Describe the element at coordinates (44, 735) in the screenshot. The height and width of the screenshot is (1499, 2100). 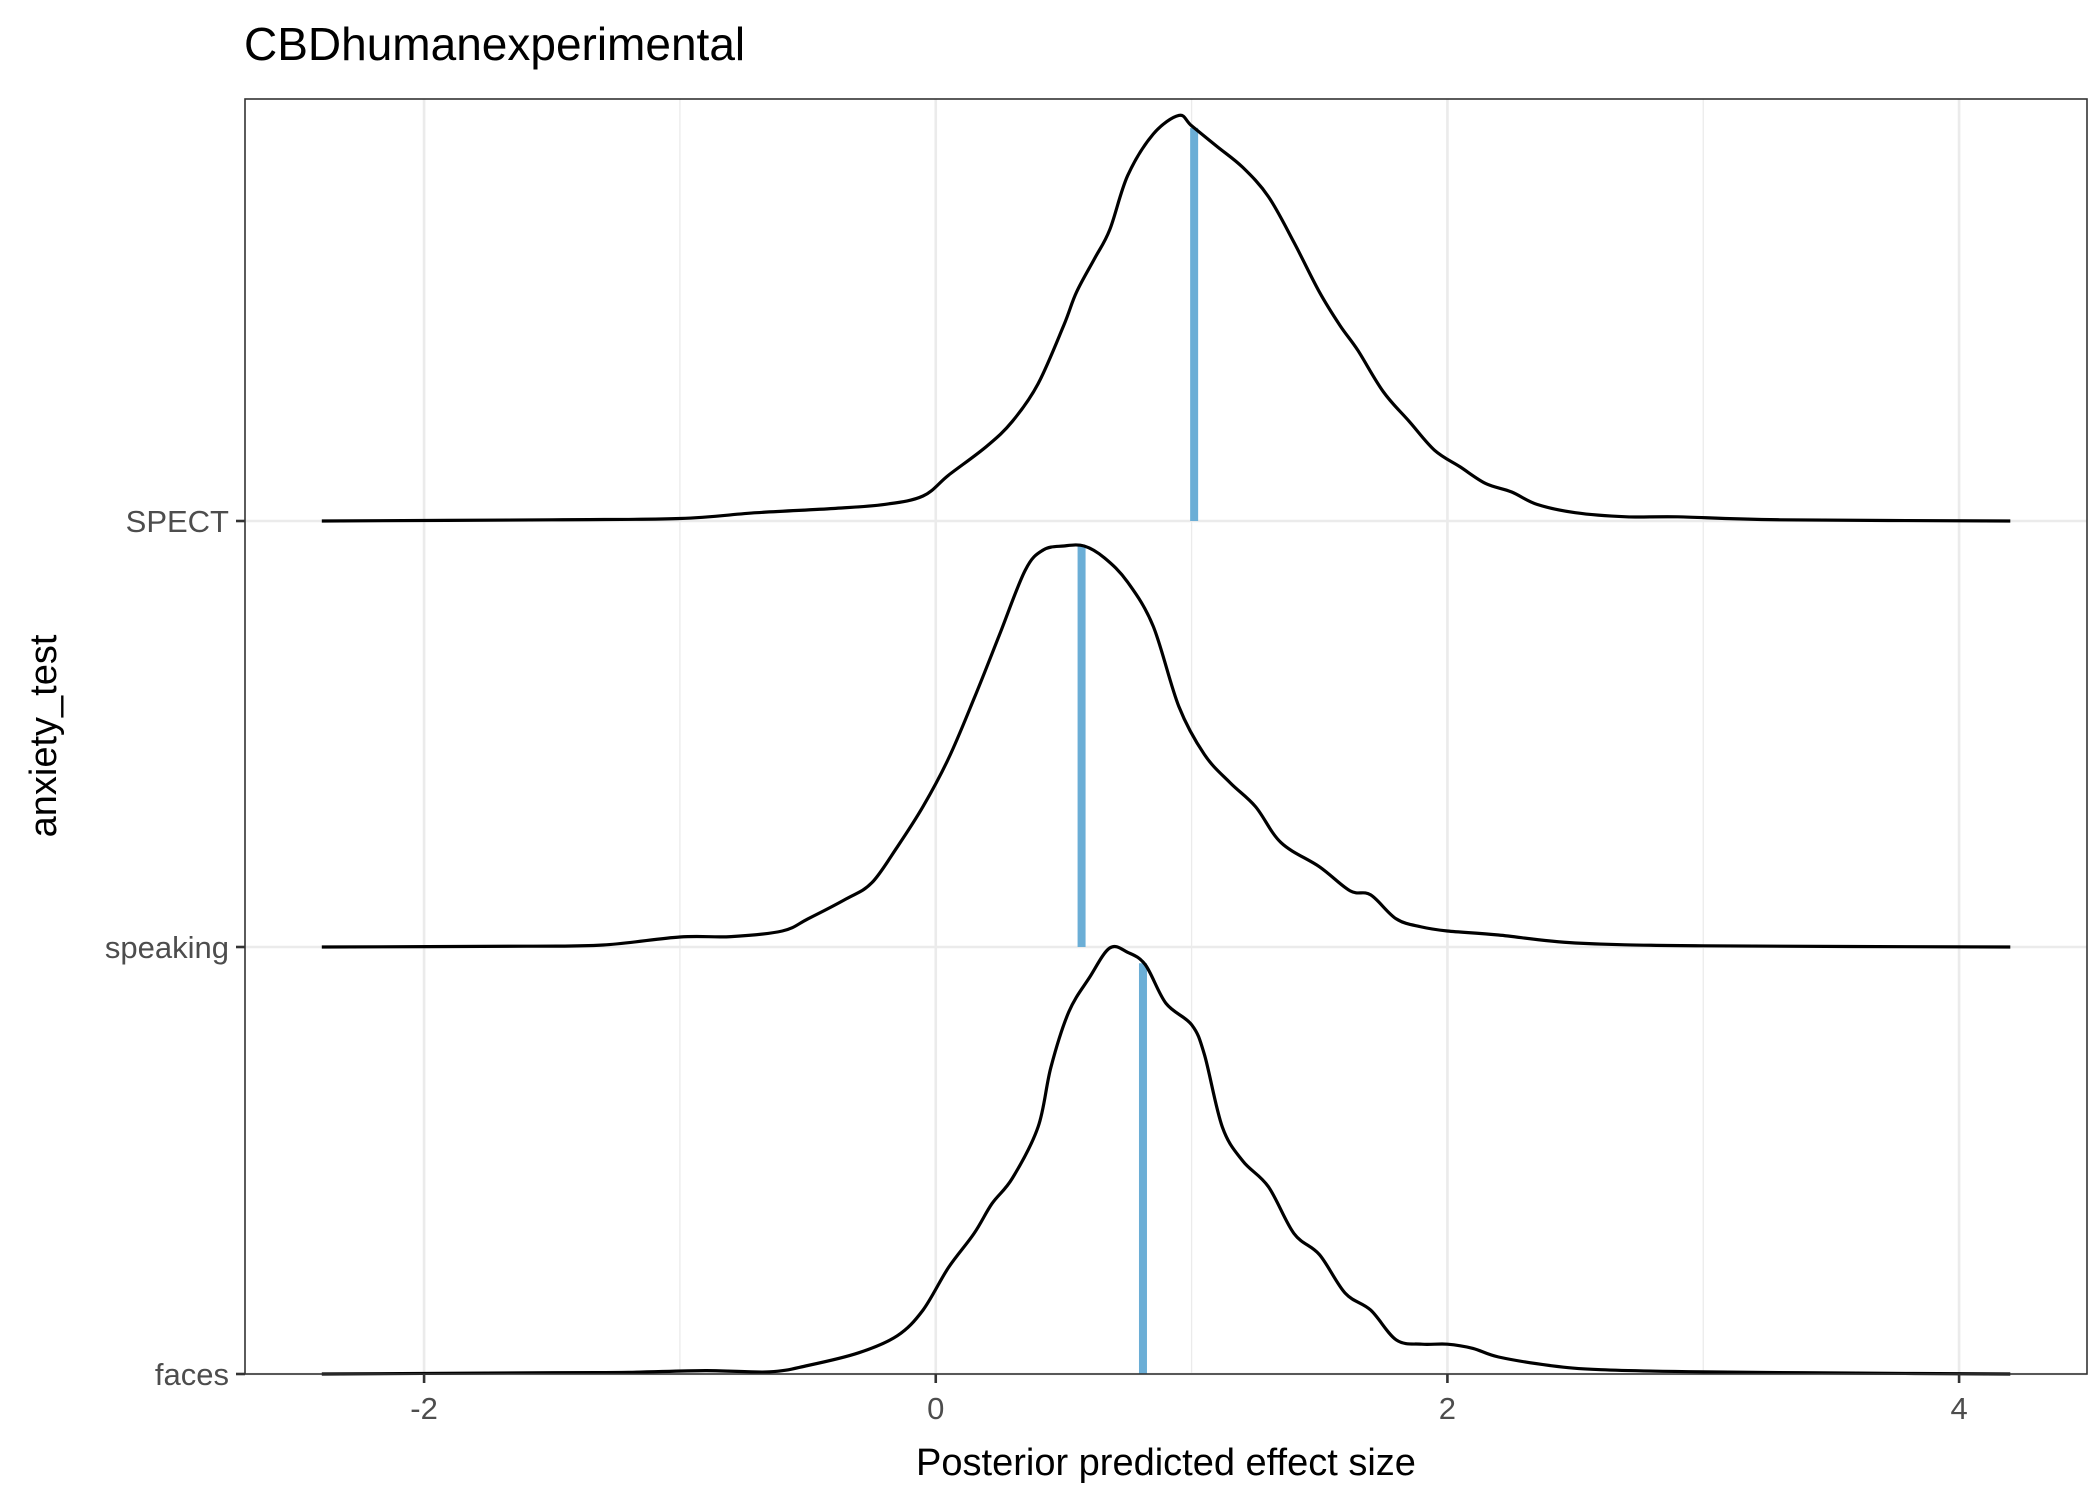
I see `y-axis-title: anxiety_test` at that location.